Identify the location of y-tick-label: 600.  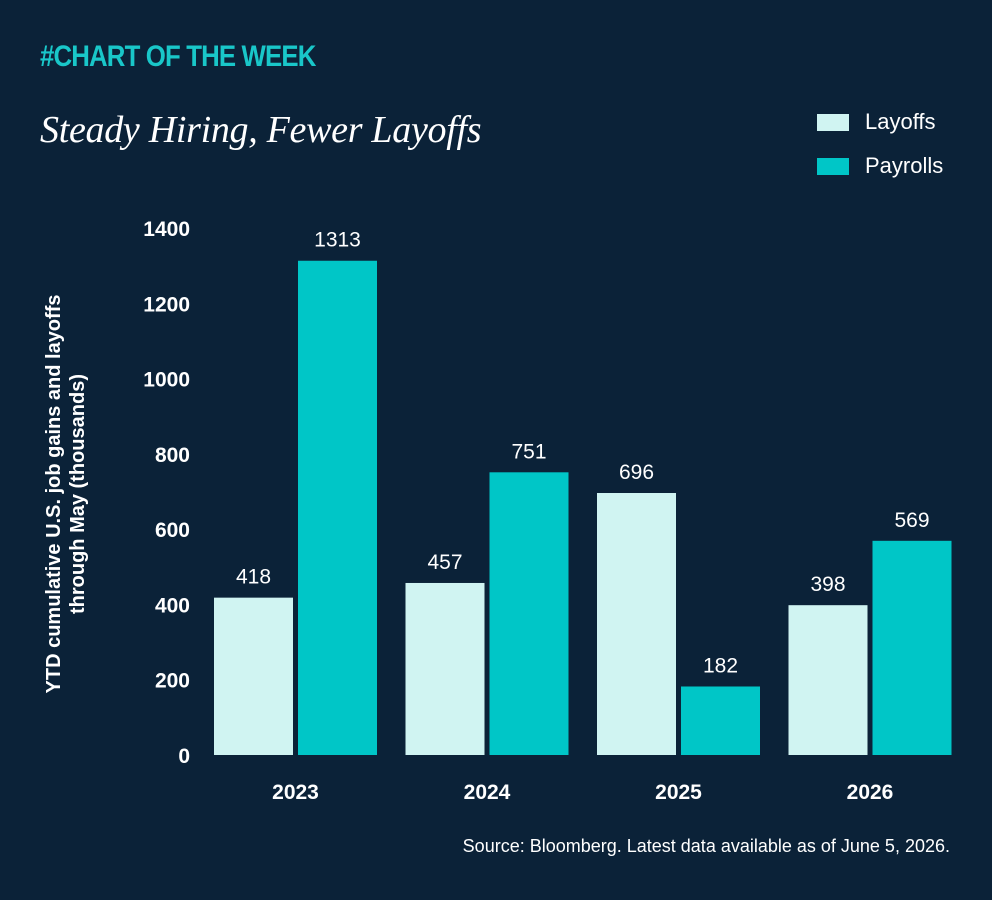
(172, 530).